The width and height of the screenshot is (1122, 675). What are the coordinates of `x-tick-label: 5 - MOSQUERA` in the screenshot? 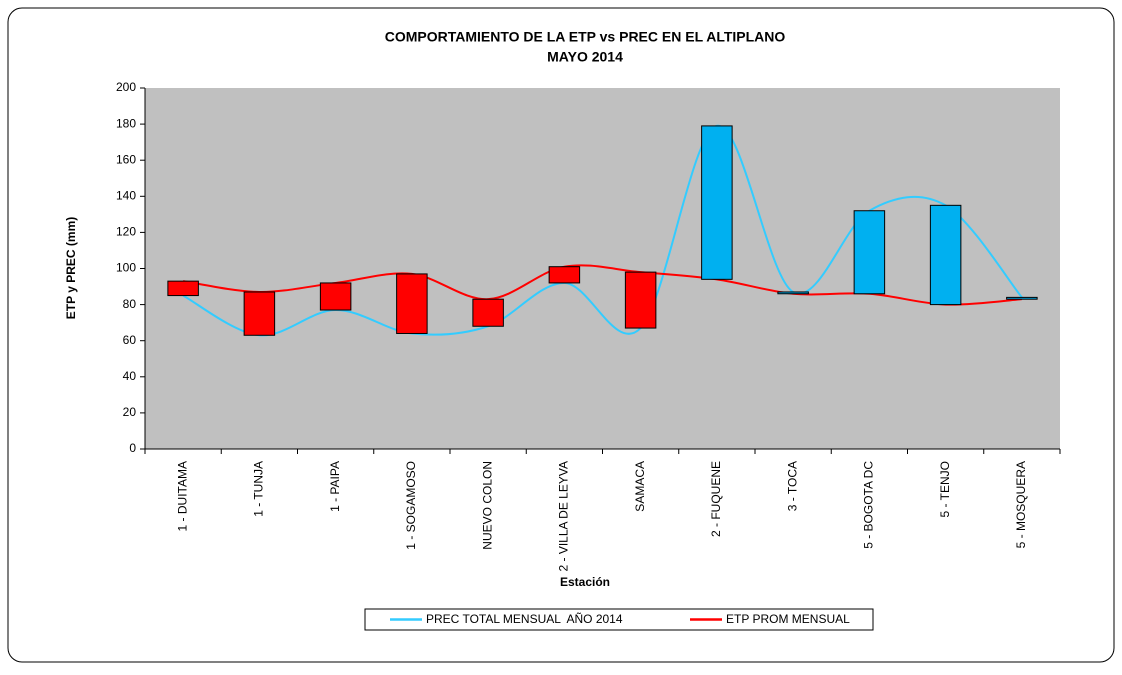 It's located at (1021, 504).